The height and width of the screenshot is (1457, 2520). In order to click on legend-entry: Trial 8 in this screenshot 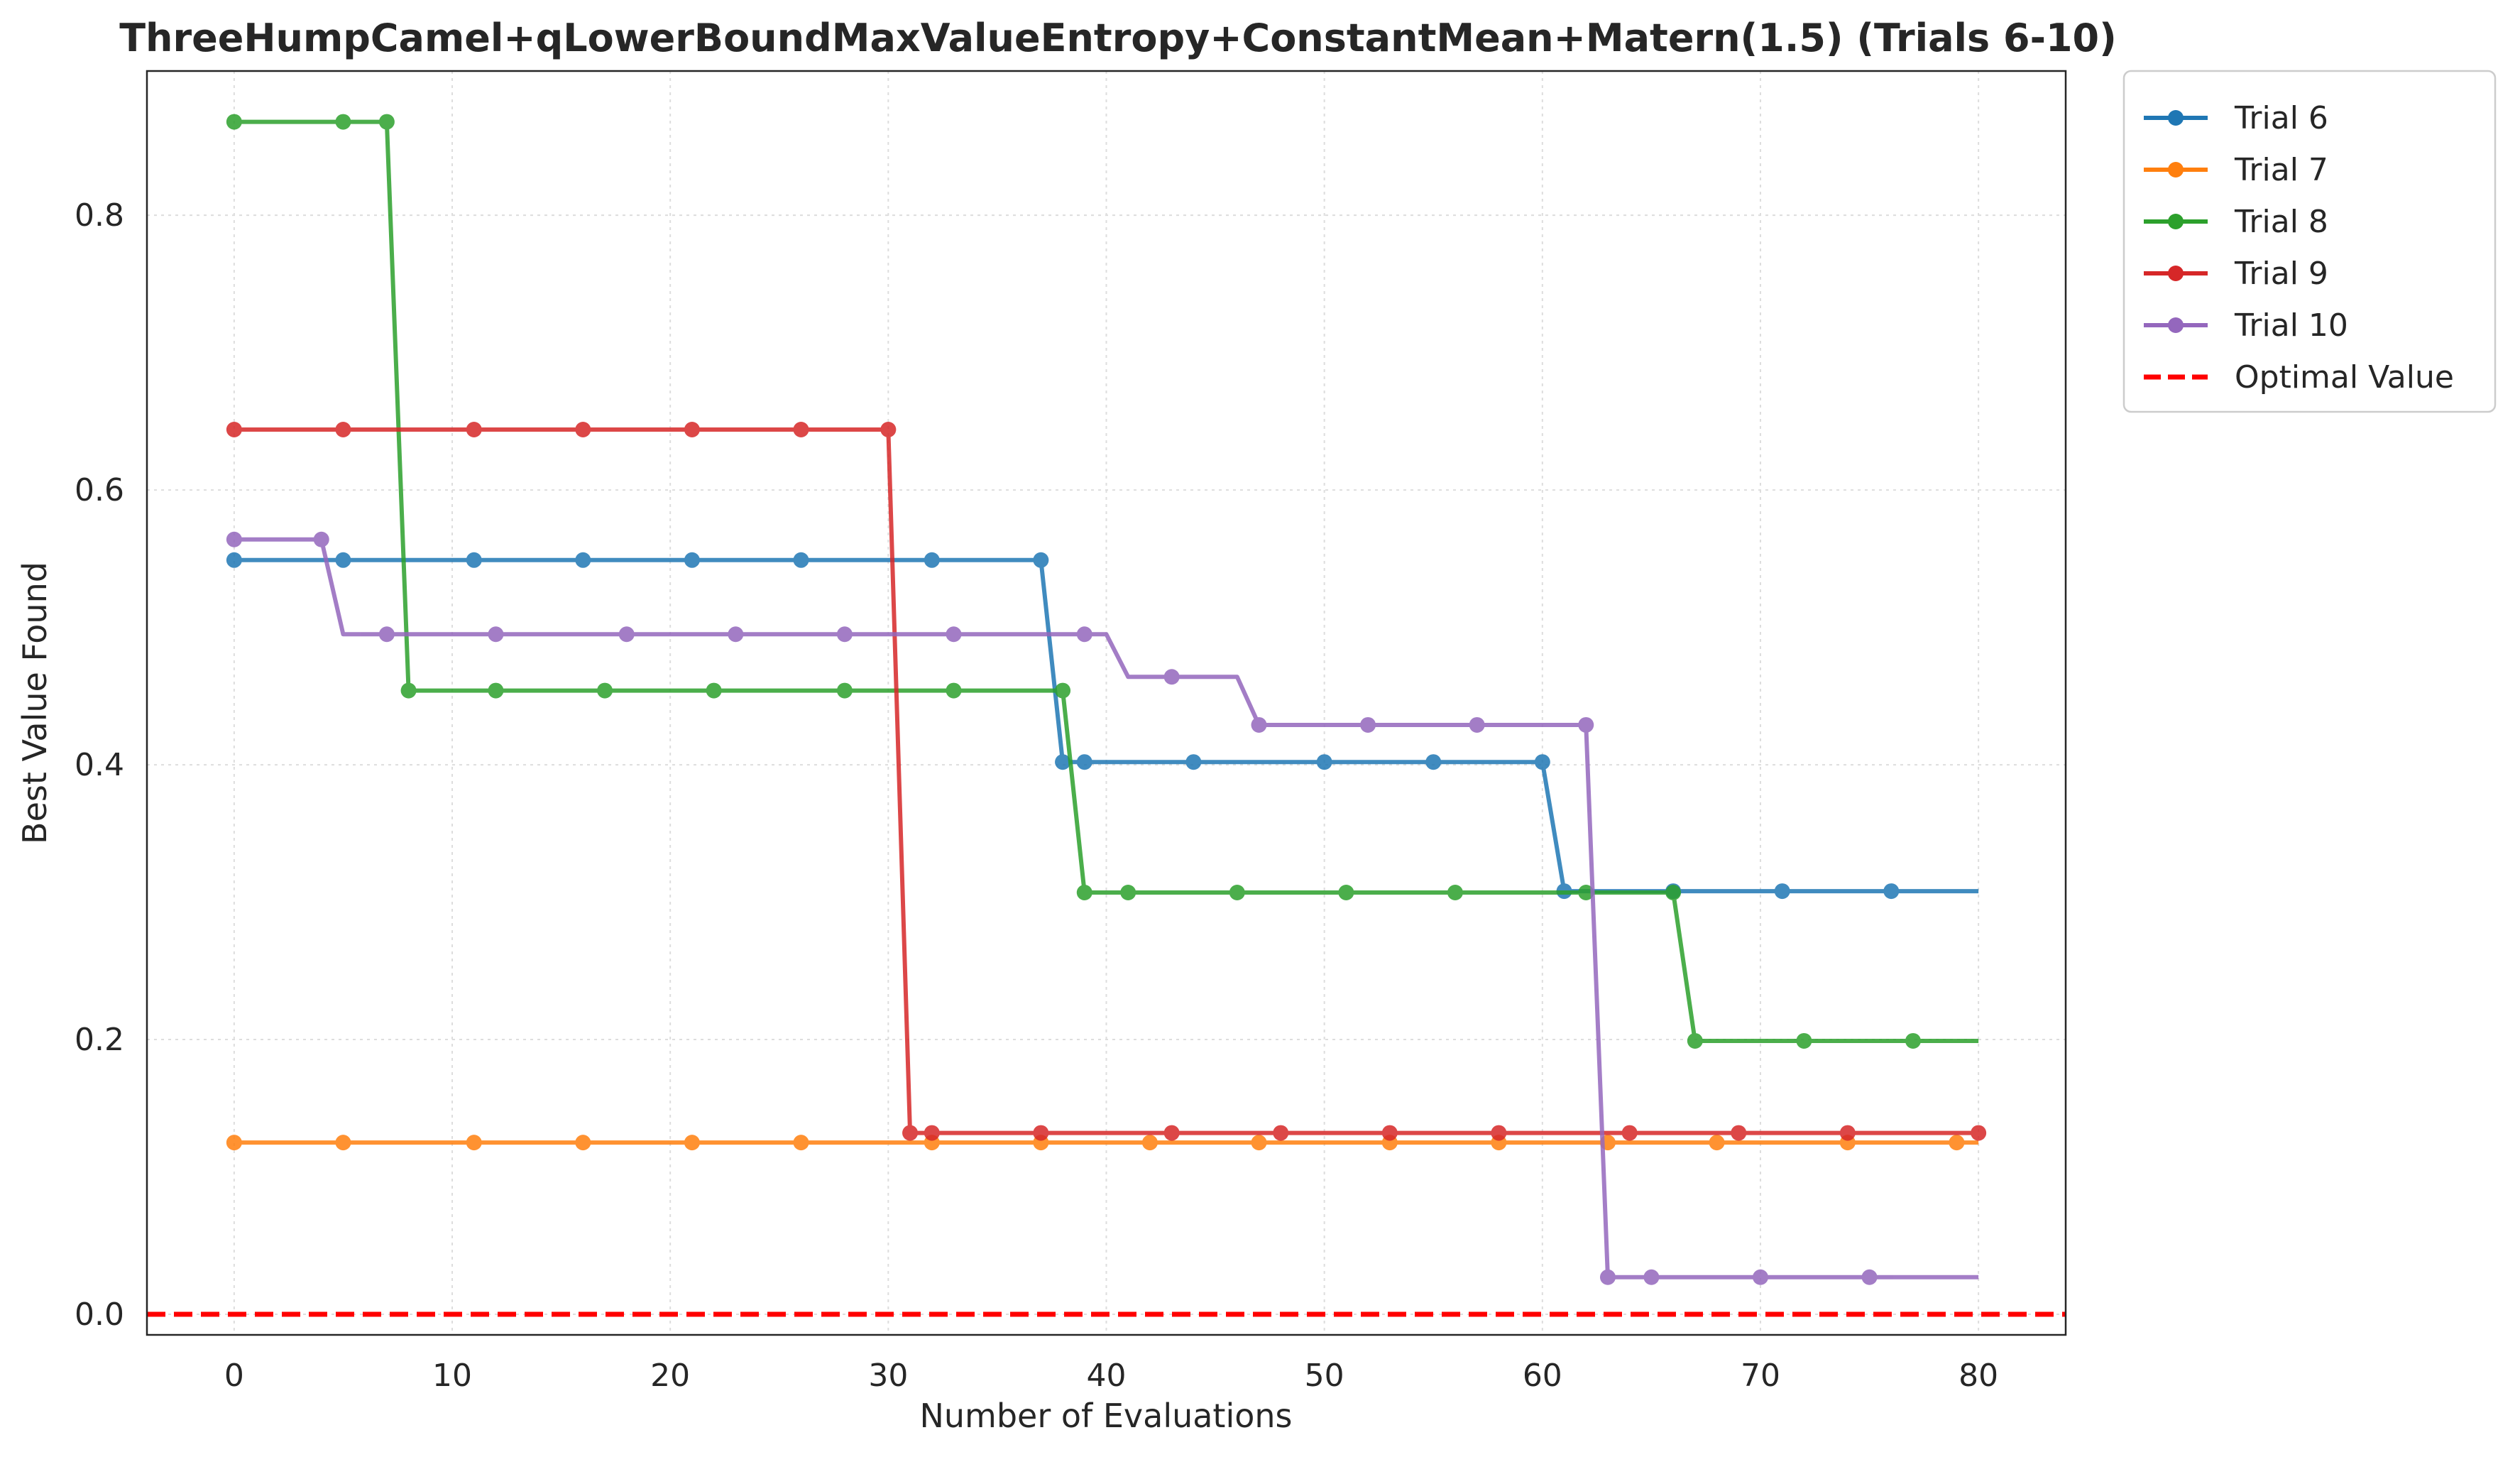, I will do `click(2236, 222)`.